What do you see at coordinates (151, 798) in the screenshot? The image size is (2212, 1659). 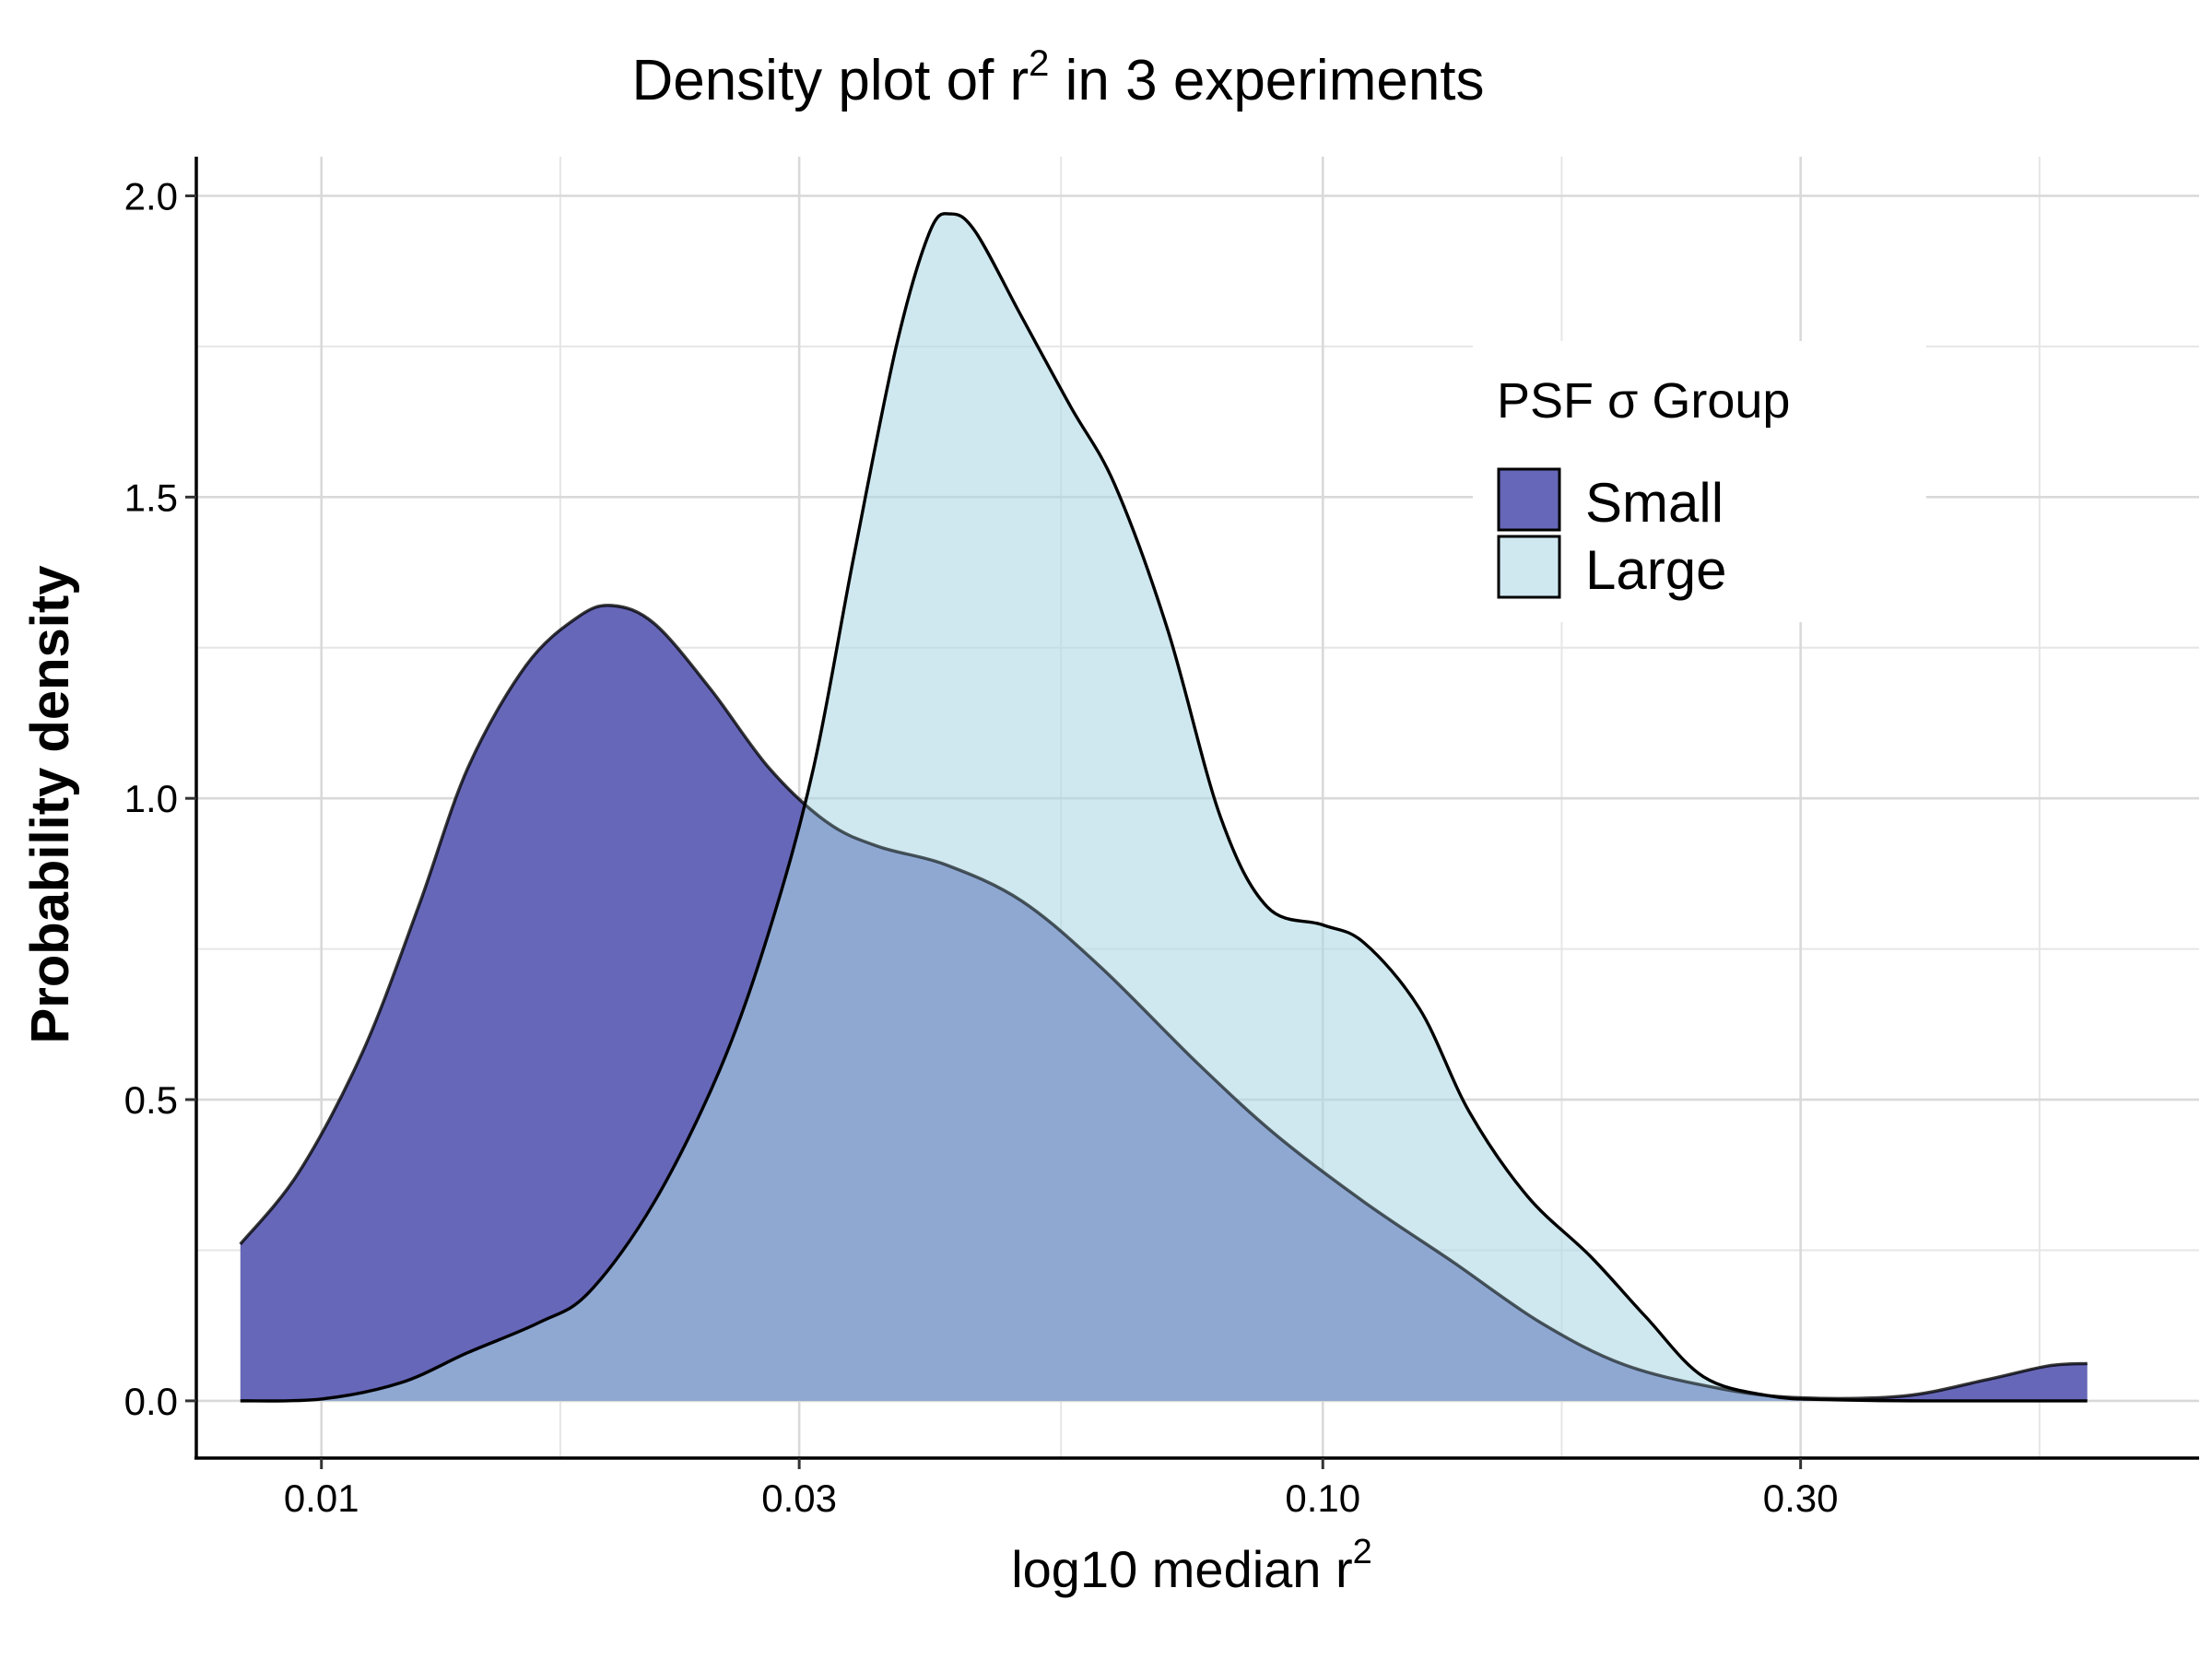 I see `y-tick-label: 1.0` at bounding box center [151, 798].